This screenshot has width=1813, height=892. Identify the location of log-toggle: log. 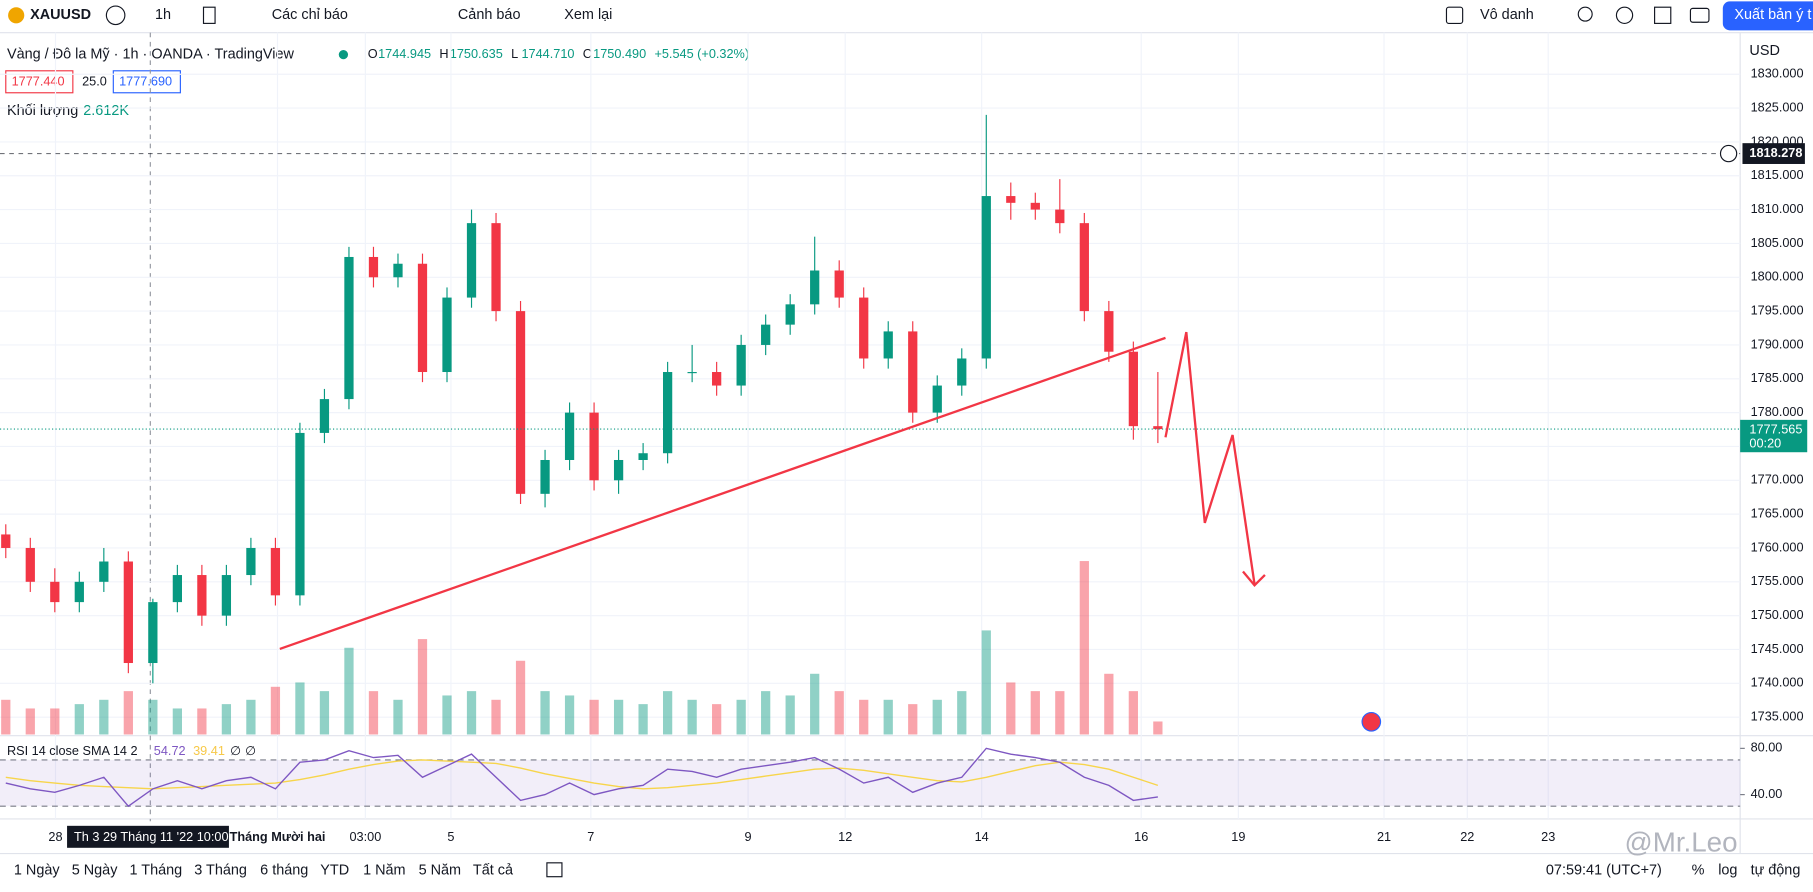
(1727, 871).